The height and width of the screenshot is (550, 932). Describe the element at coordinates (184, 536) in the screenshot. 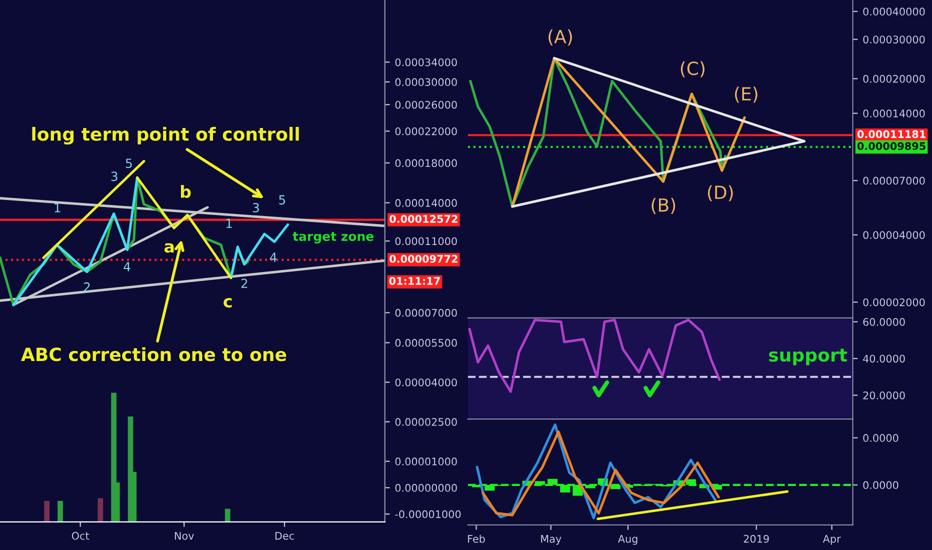

I see `x-tick-label: Nov` at that location.